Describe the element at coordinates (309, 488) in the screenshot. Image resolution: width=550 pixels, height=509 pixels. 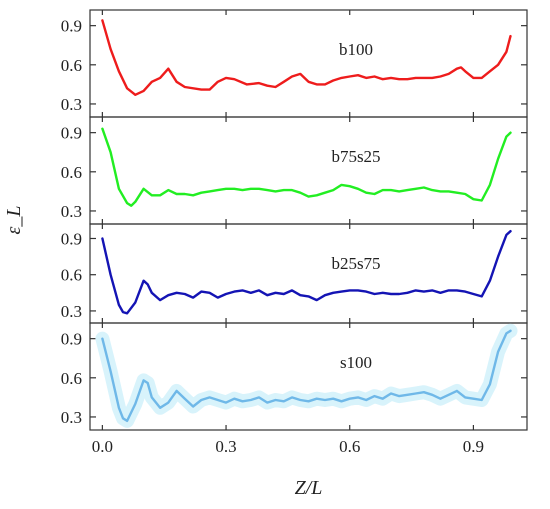
I see `x-axis-title: Z/L` at that location.